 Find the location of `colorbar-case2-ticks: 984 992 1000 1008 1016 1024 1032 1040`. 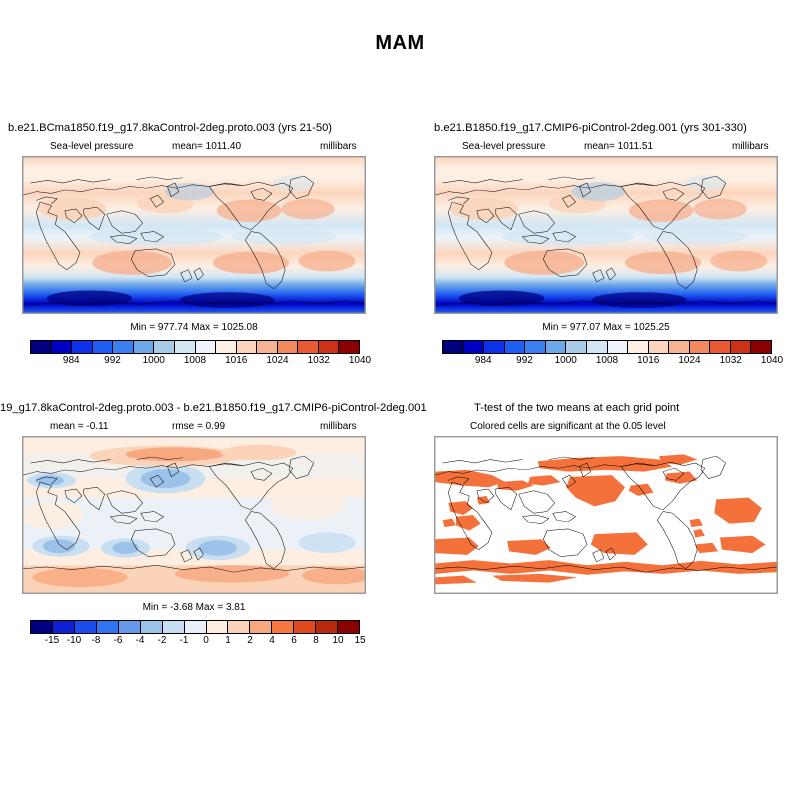

colorbar-case2-ticks: 984 992 1000 1008 1016 1024 1032 1040 is located at coordinates (612, 362).